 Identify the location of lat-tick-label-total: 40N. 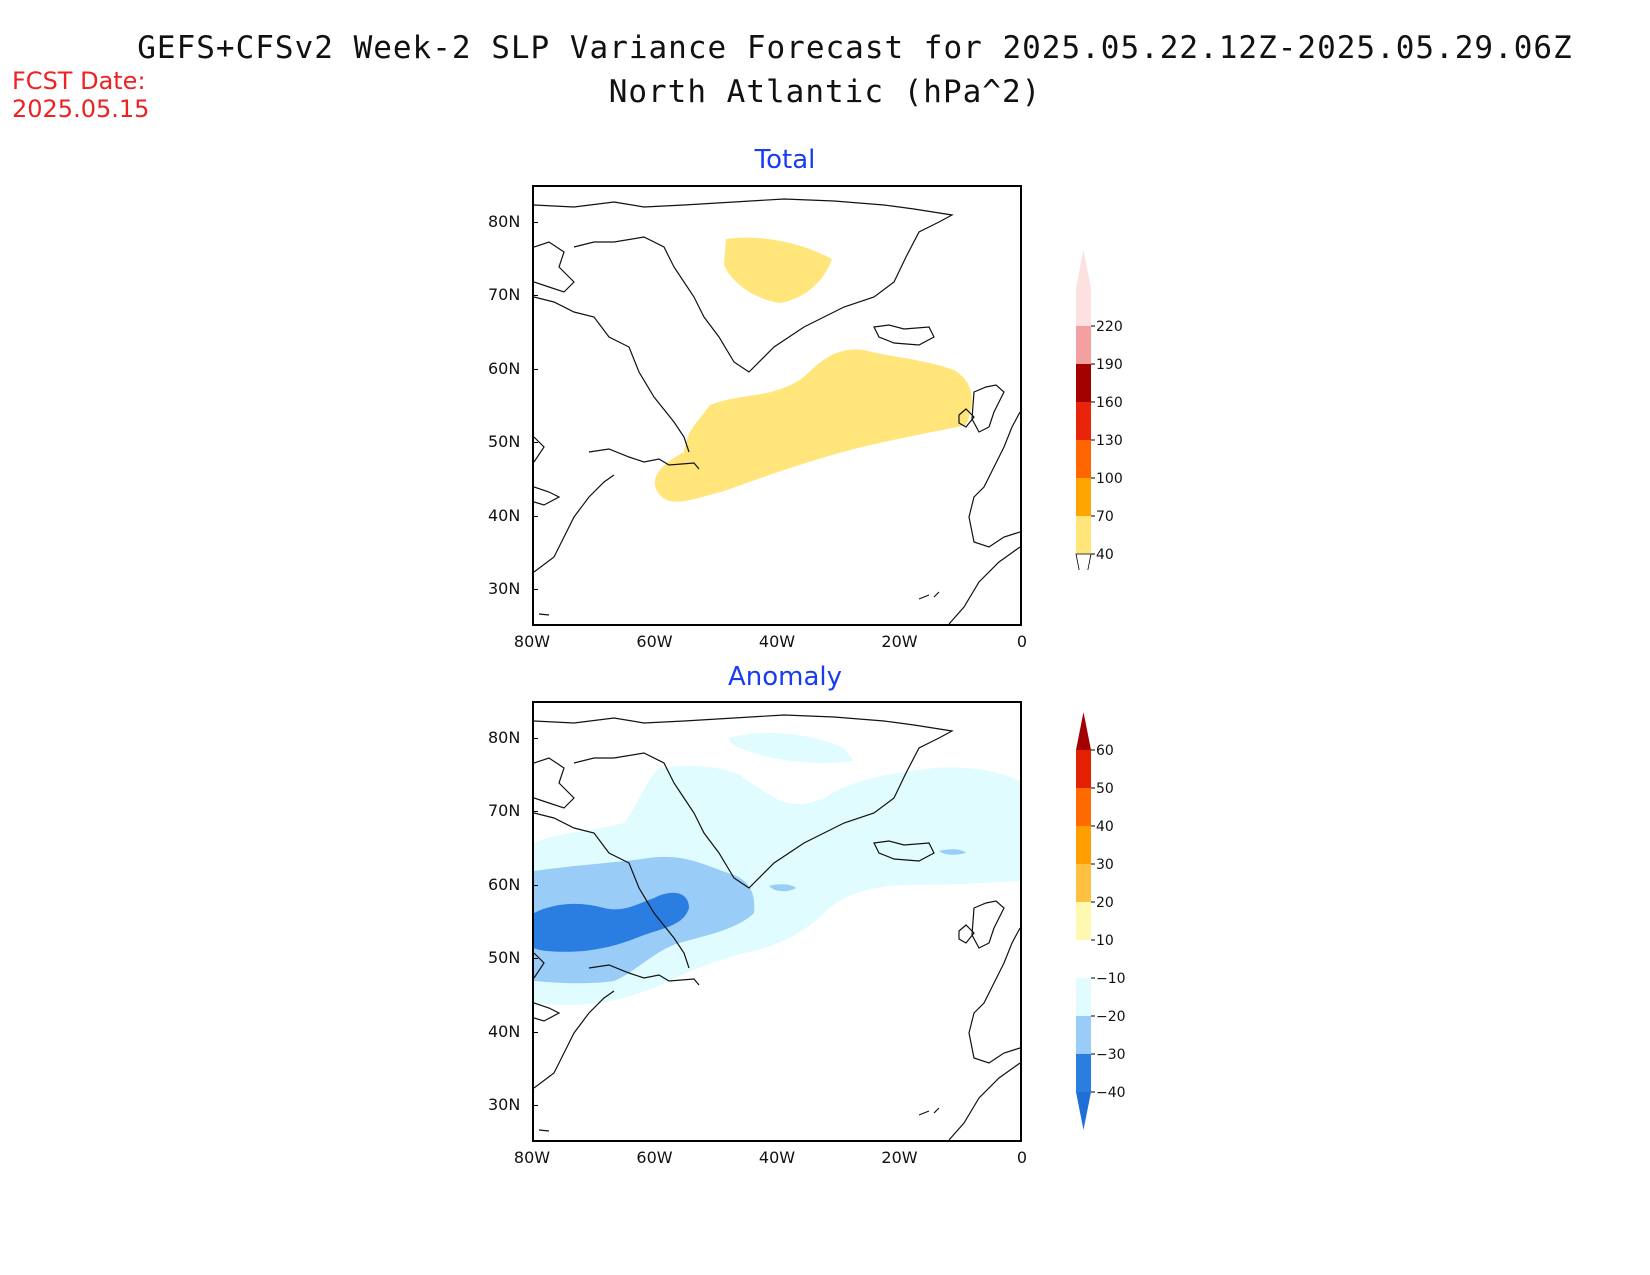
(504, 515).